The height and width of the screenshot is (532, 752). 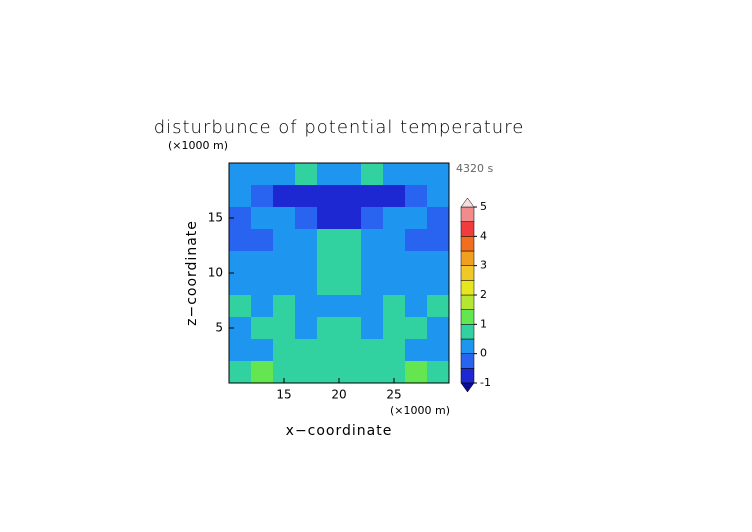 What do you see at coordinates (198, 145) in the screenshot?
I see `y-unit: (×1000 m)` at bounding box center [198, 145].